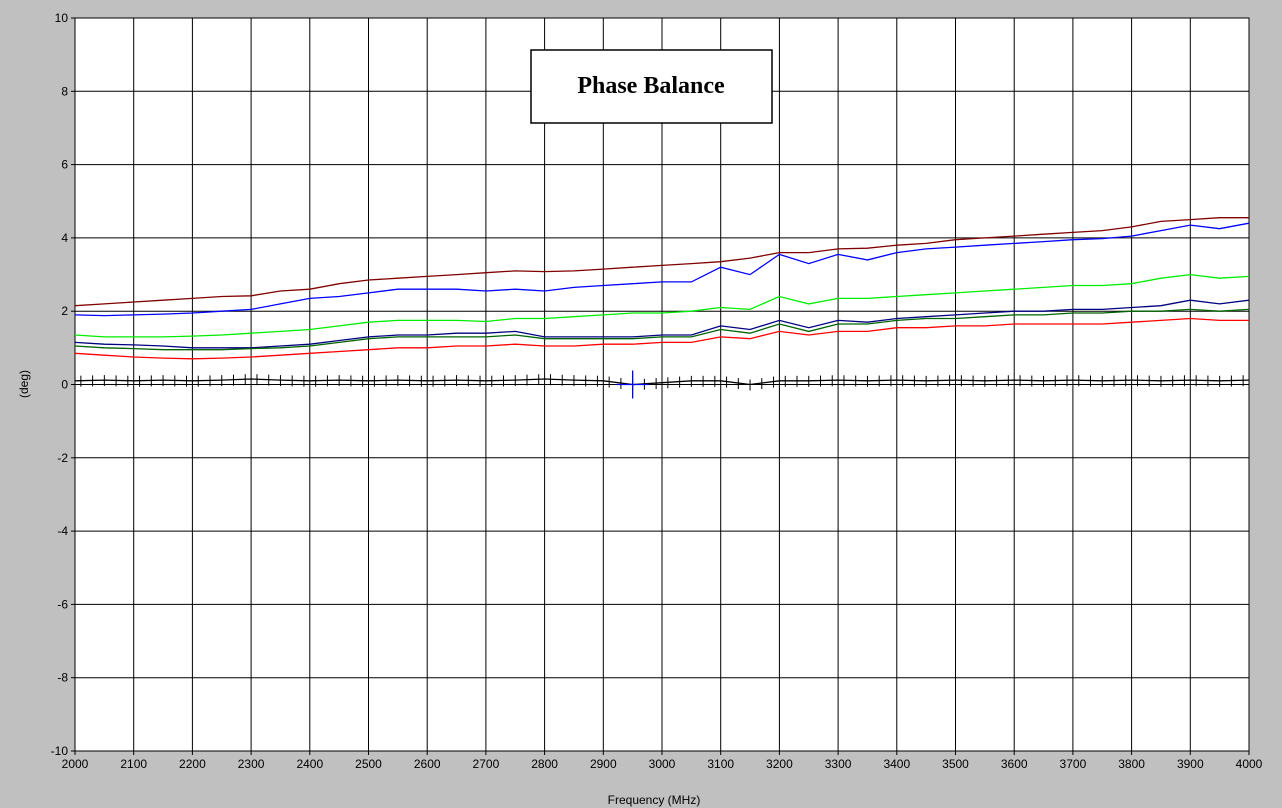 This screenshot has height=808, width=1282. What do you see at coordinates (133, 764) in the screenshot?
I see `x-tick-label: 2100` at bounding box center [133, 764].